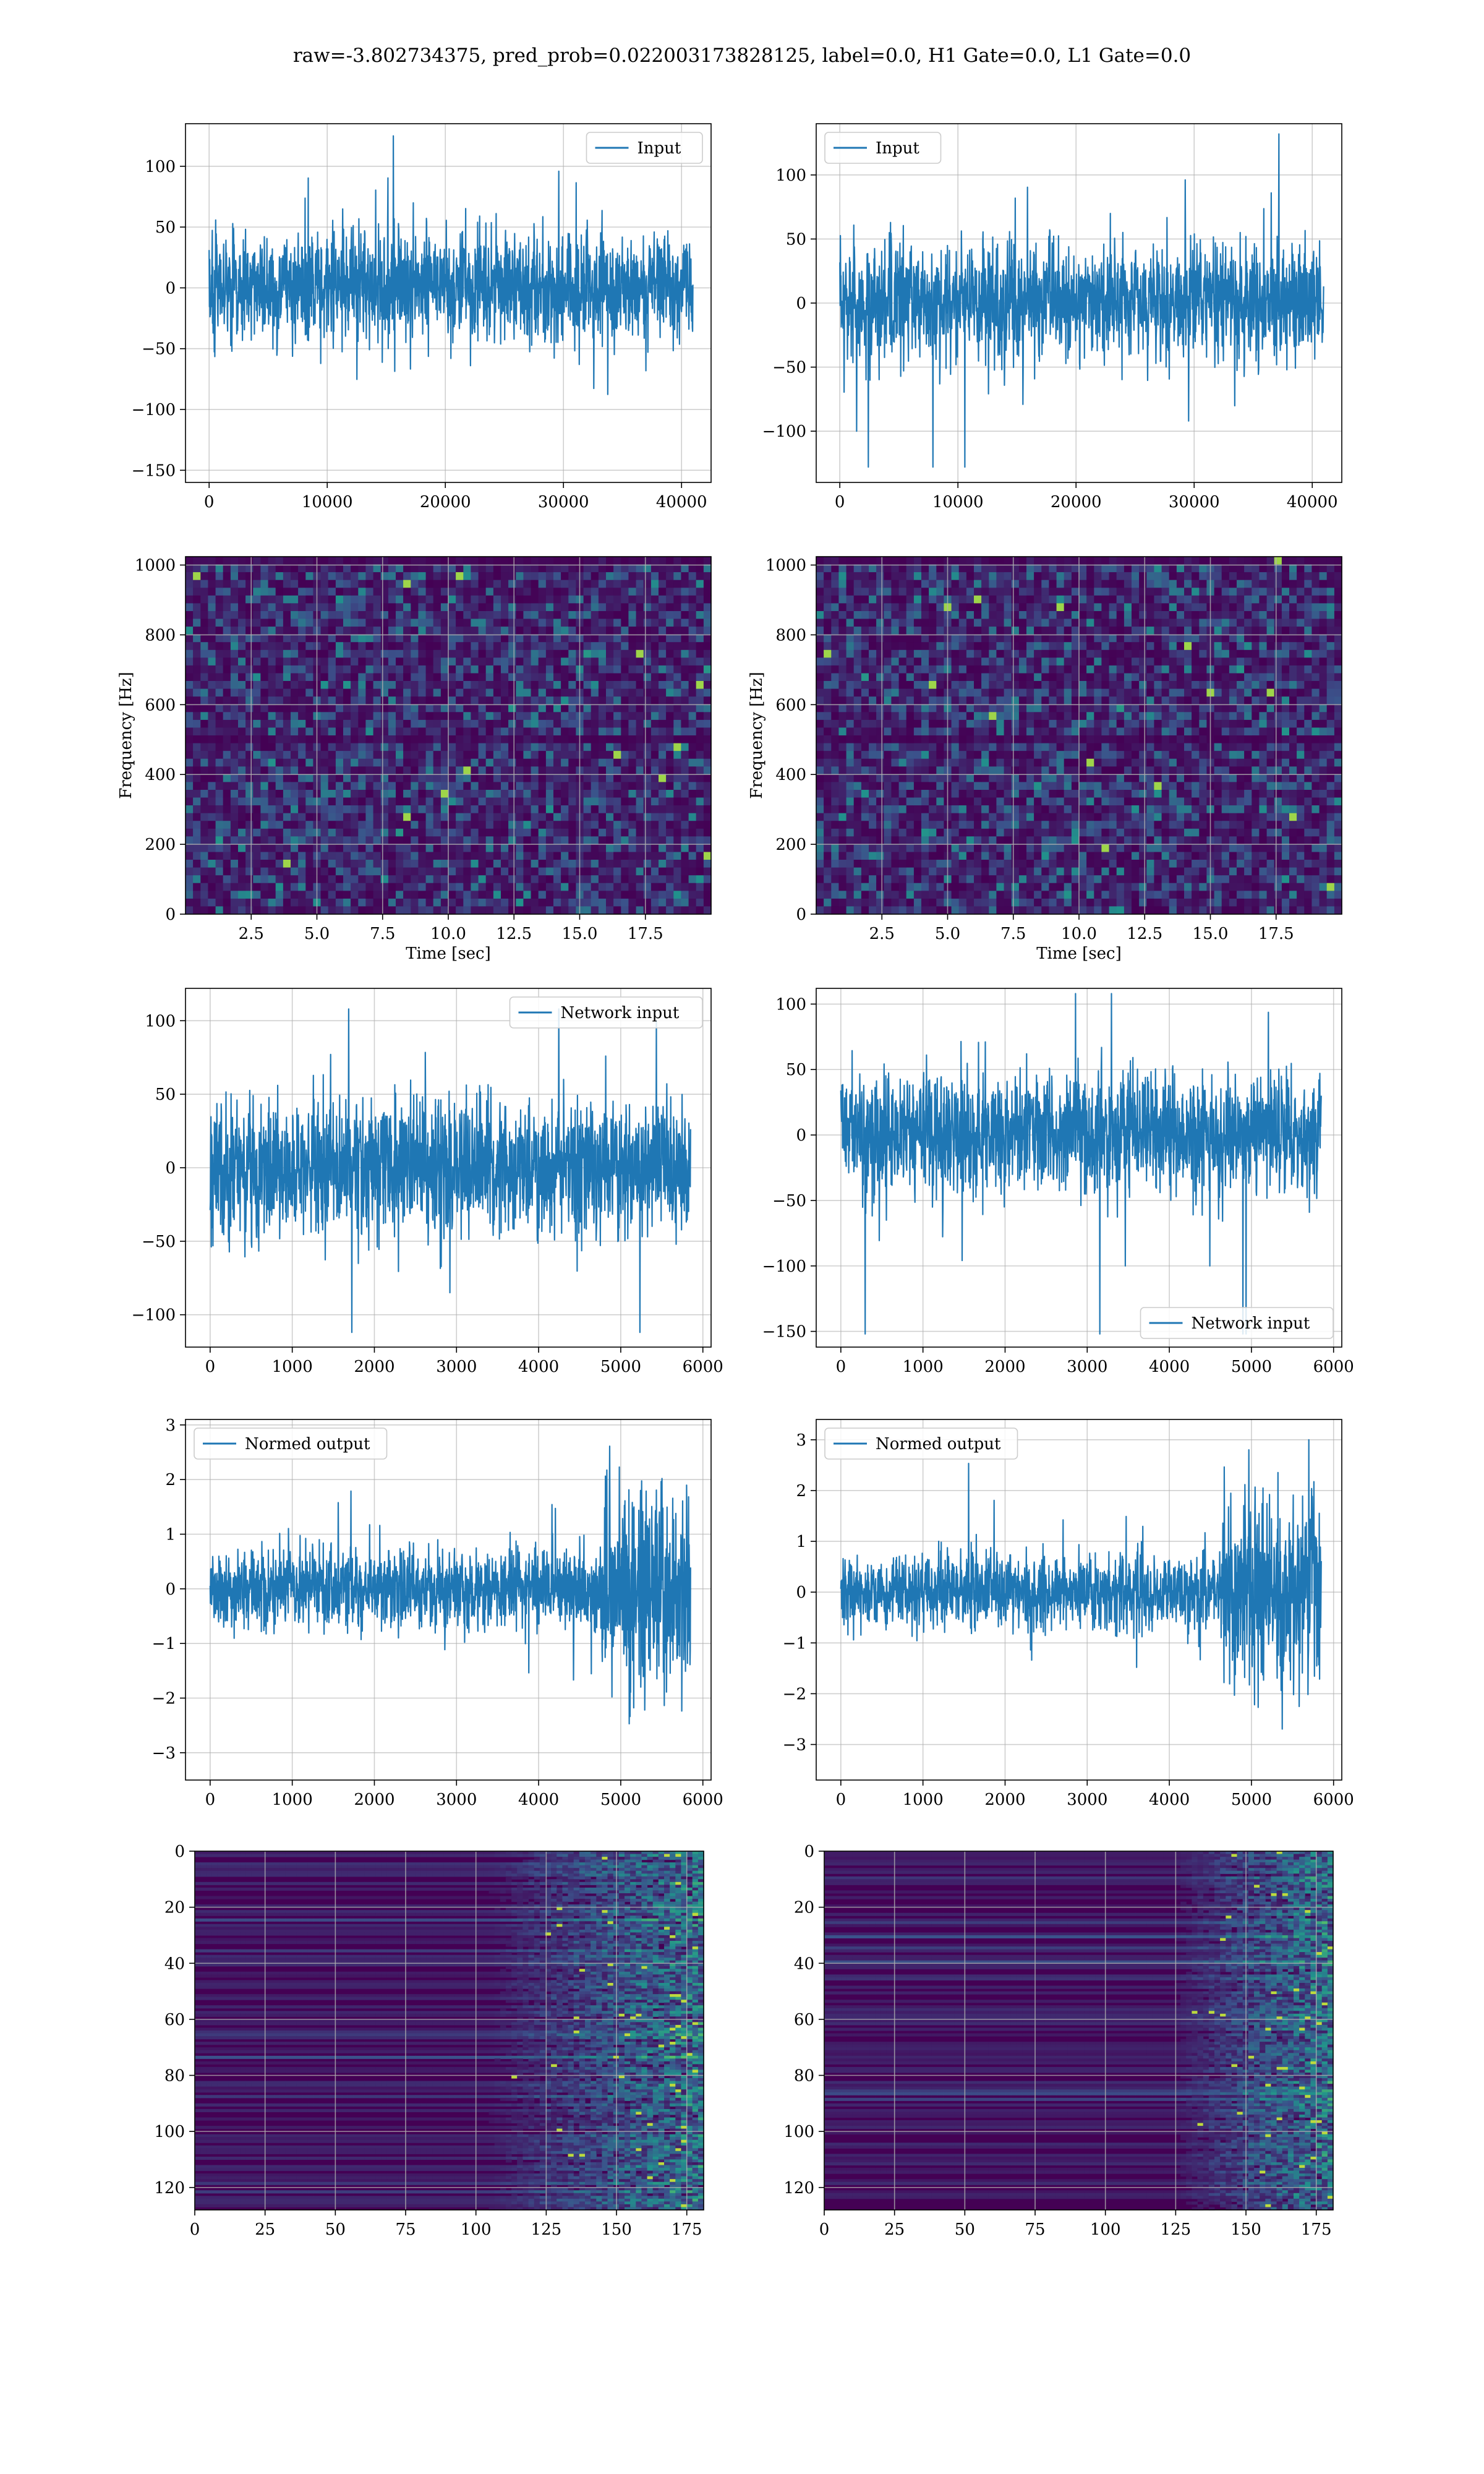 This screenshot has height=2474, width=1484. What do you see at coordinates (790, 635) in the screenshot?
I see `y-tick-label: 800` at bounding box center [790, 635].